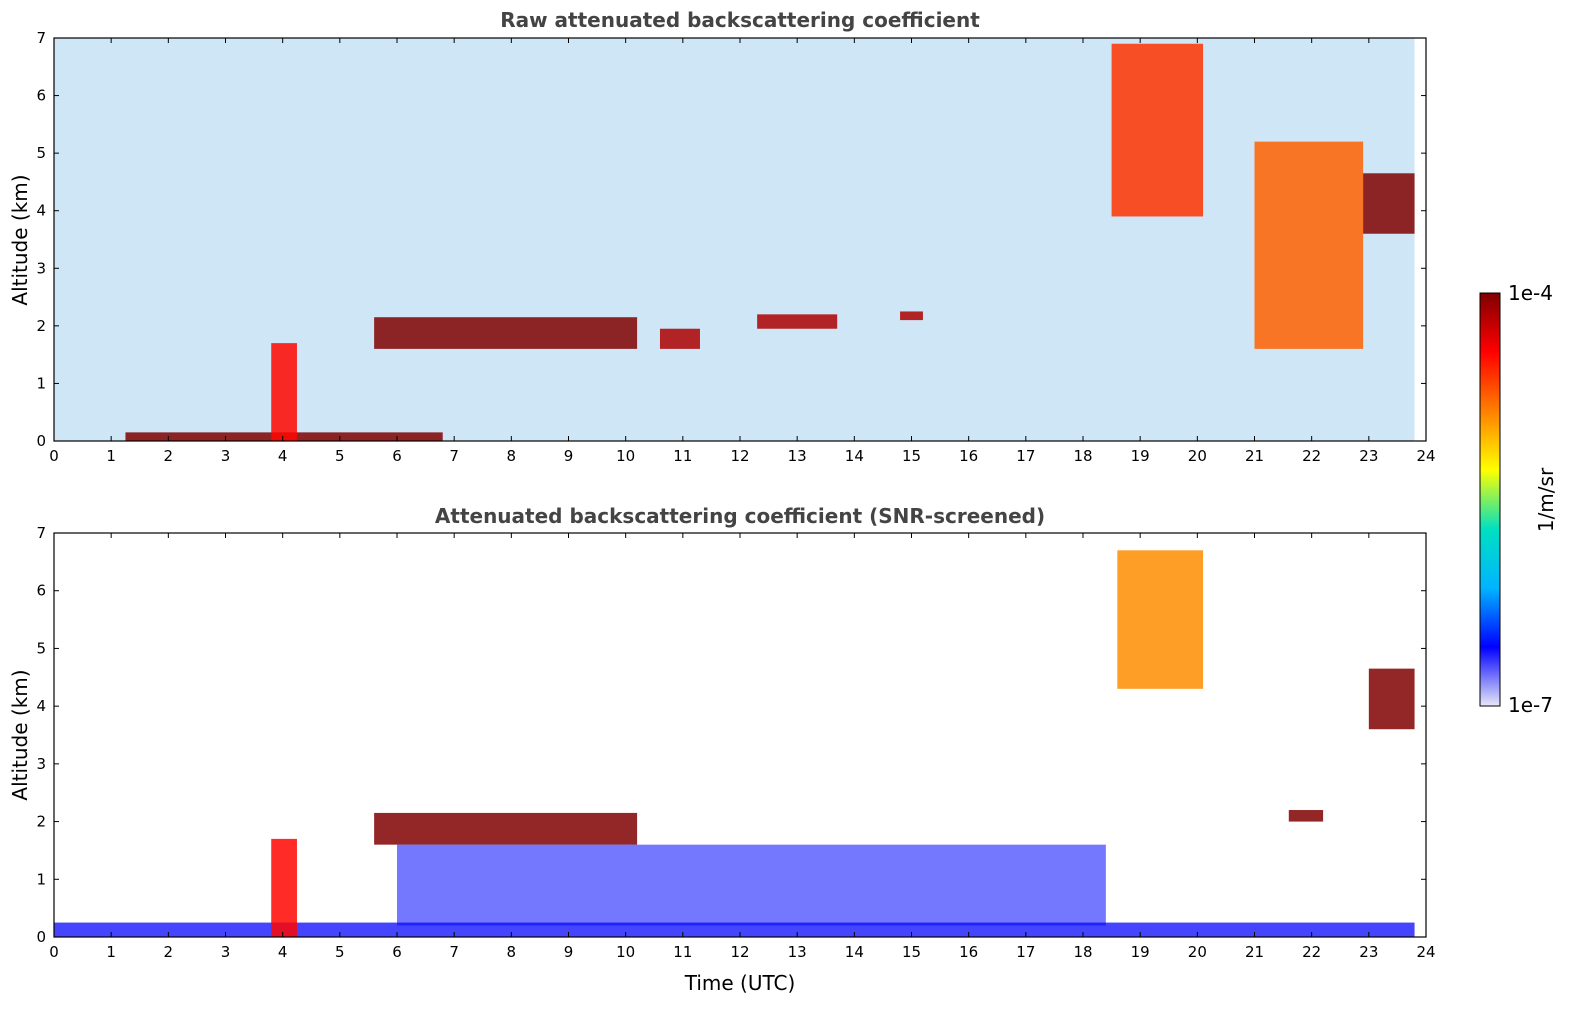 Image resolution: width=1595 pixels, height=1020 pixels. I want to click on feature-aerosol, so click(751, 885).